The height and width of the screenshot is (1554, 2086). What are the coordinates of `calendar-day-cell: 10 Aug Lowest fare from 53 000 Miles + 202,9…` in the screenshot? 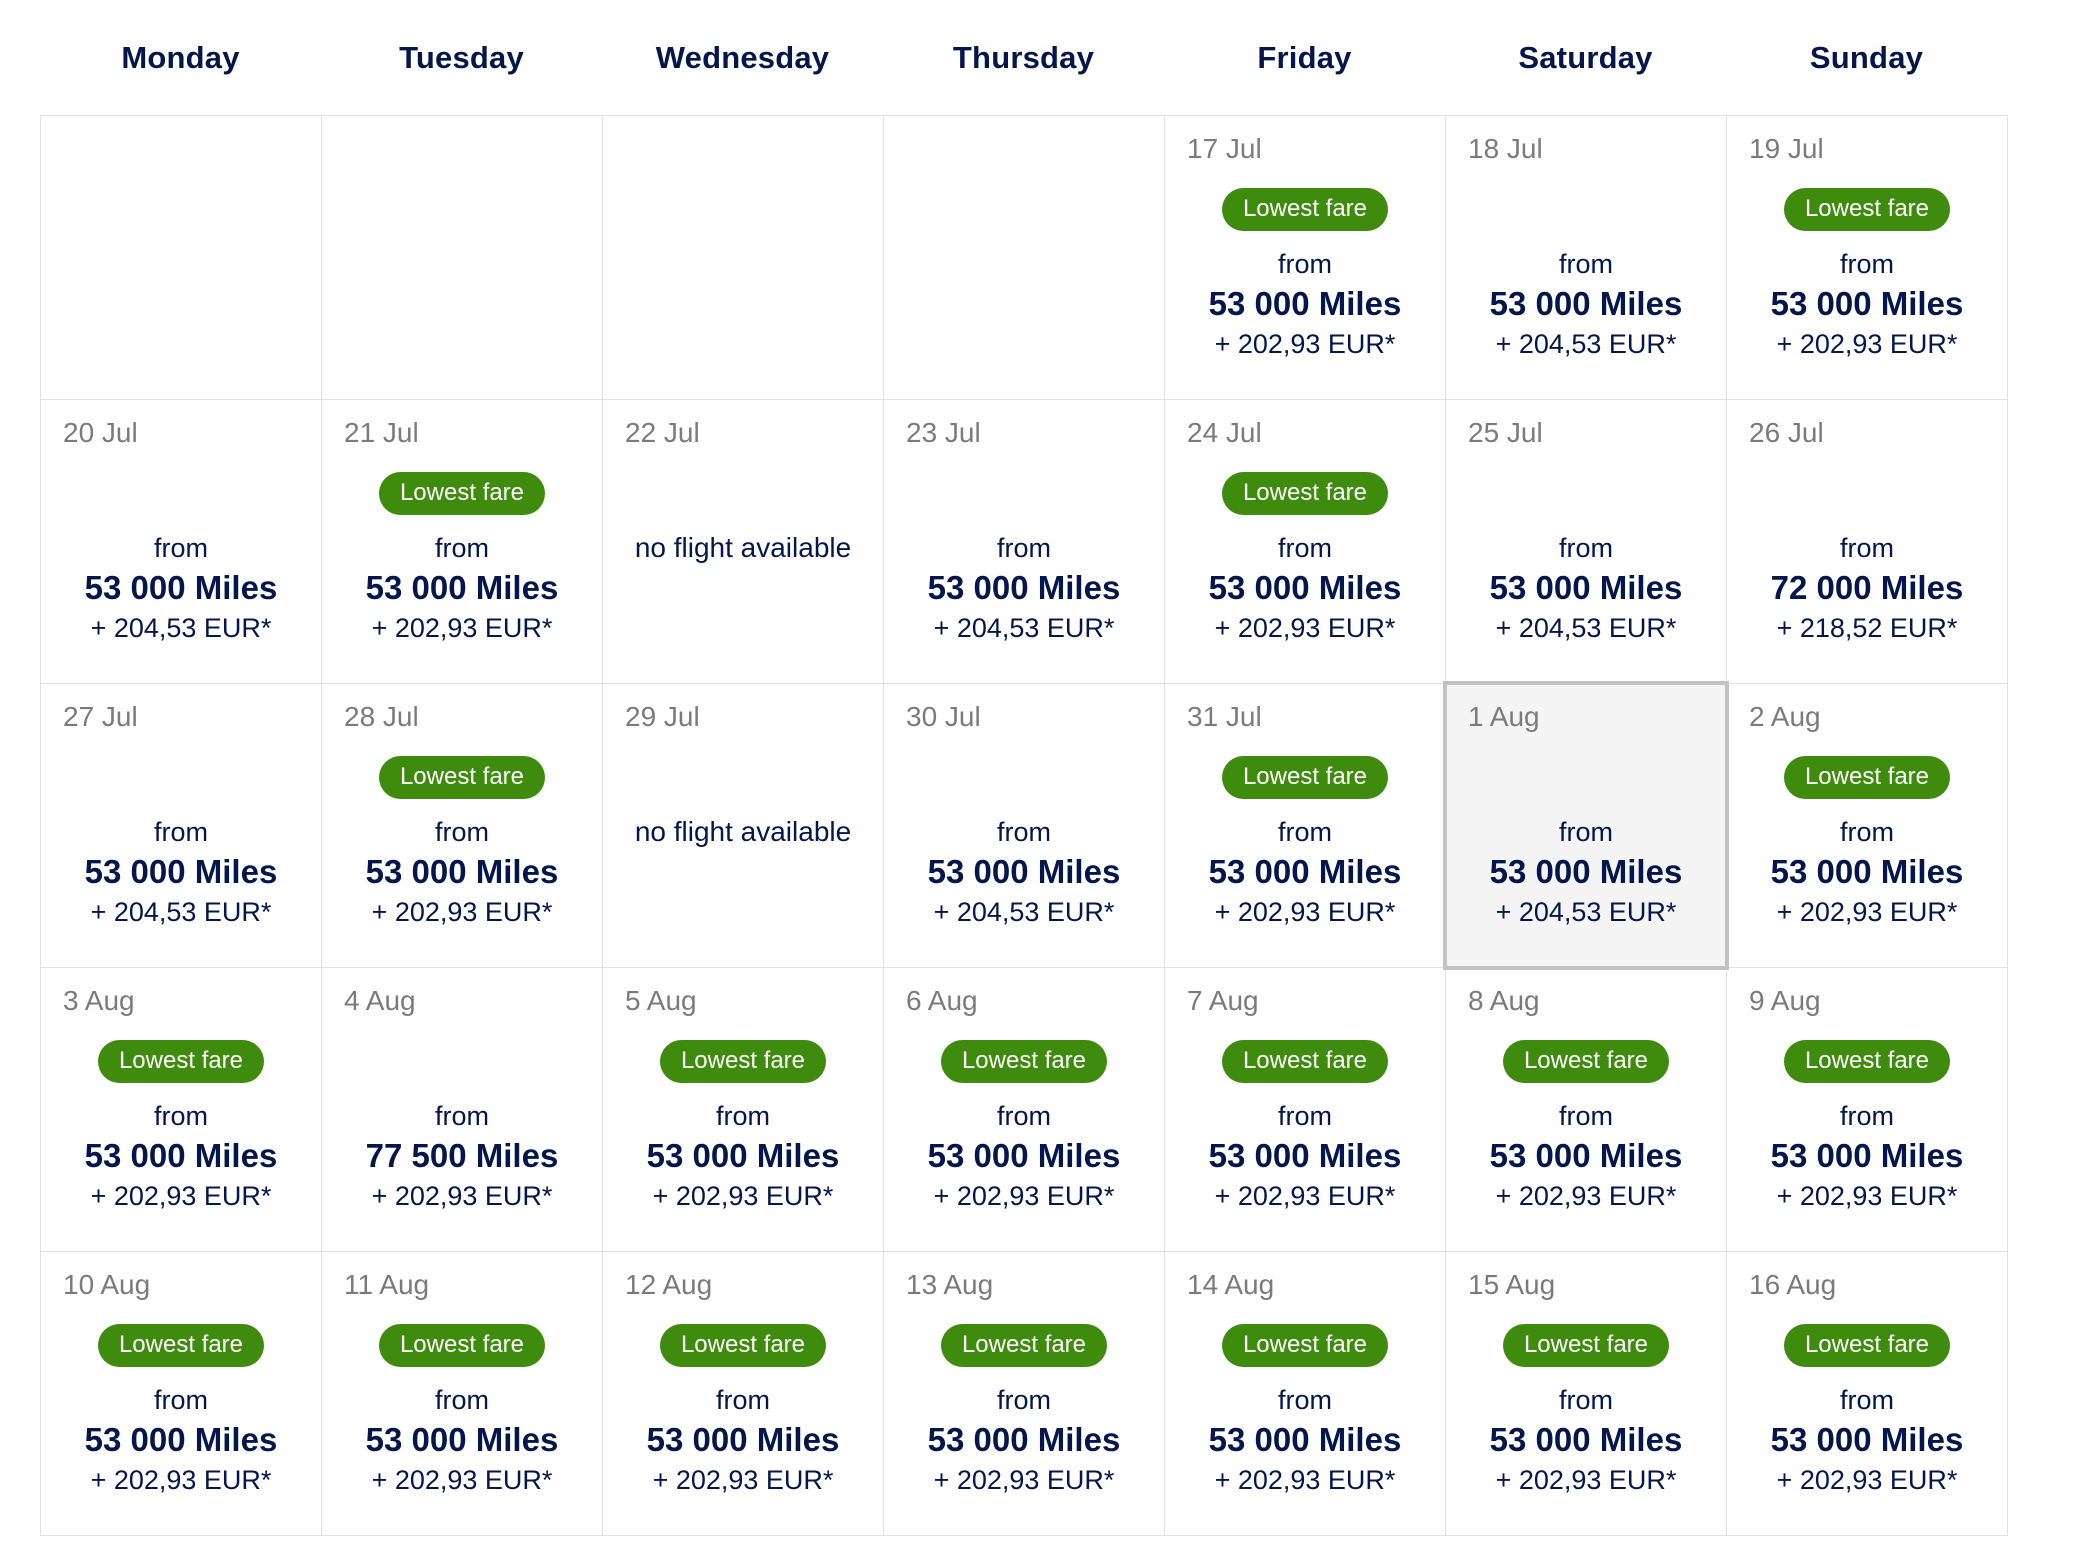 It's located at (181, 1394).